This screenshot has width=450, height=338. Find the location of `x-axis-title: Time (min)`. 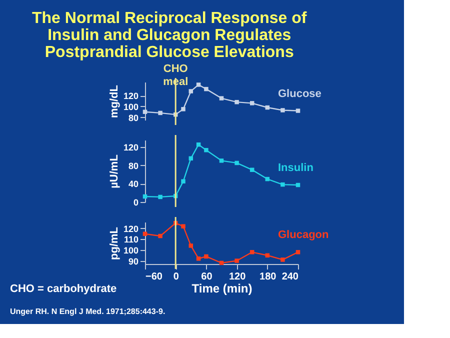

x-axis-title: Time (min) is located at coordinates (222, 289).